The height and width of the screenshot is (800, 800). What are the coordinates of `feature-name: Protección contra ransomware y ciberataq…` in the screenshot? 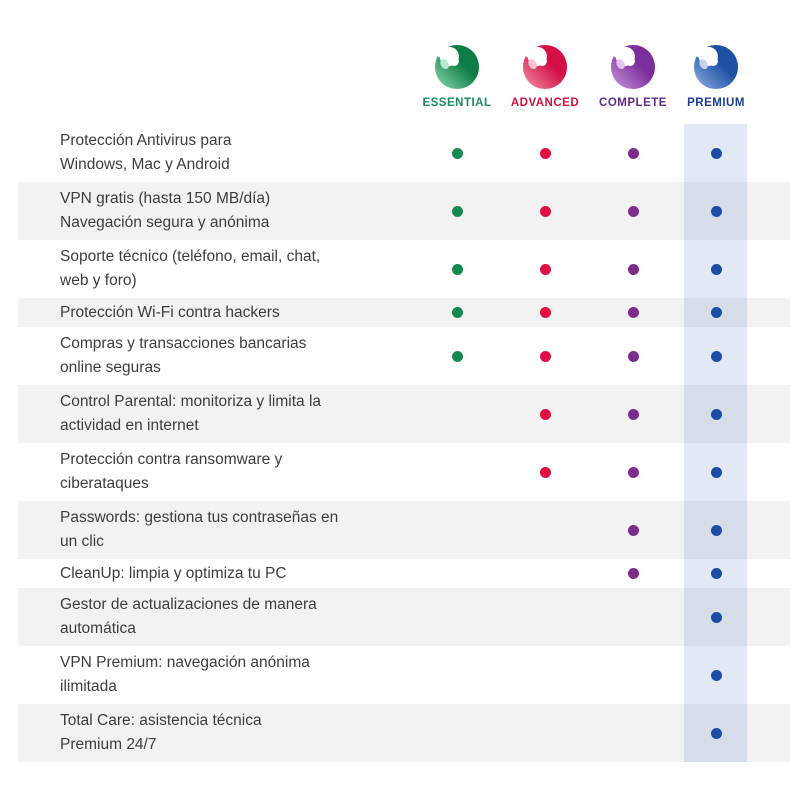 It's located at (171, 471).